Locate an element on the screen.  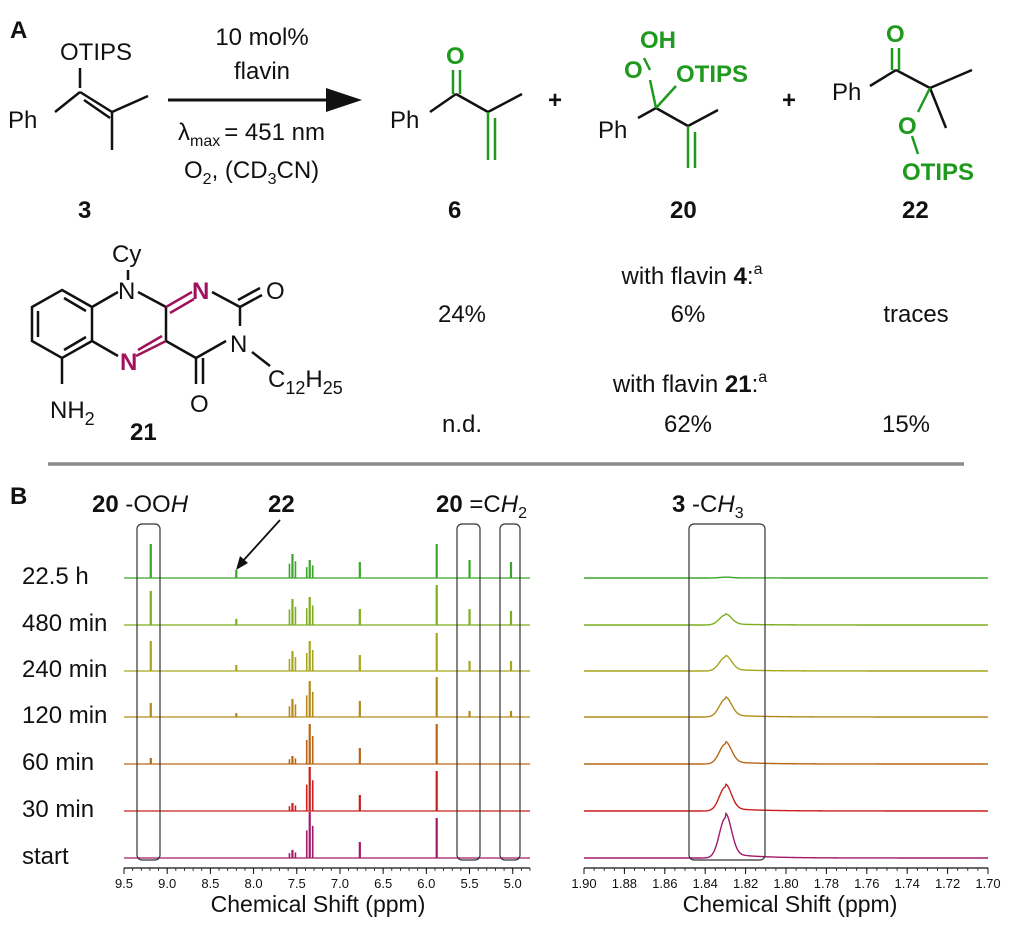
yield-flavin4-product22: traces is located at coordinates (915, 314).